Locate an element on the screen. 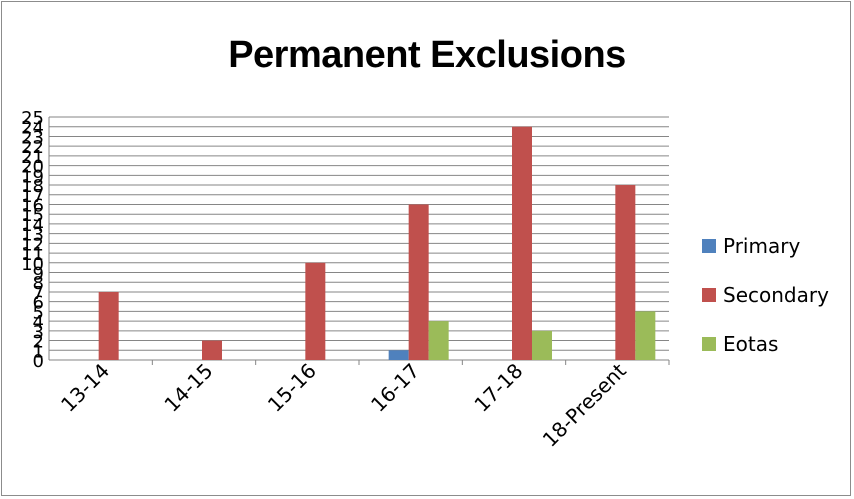 This screenshot has width=854, height=499. y-tick-label: 11 is located at coordinates (32, 254).